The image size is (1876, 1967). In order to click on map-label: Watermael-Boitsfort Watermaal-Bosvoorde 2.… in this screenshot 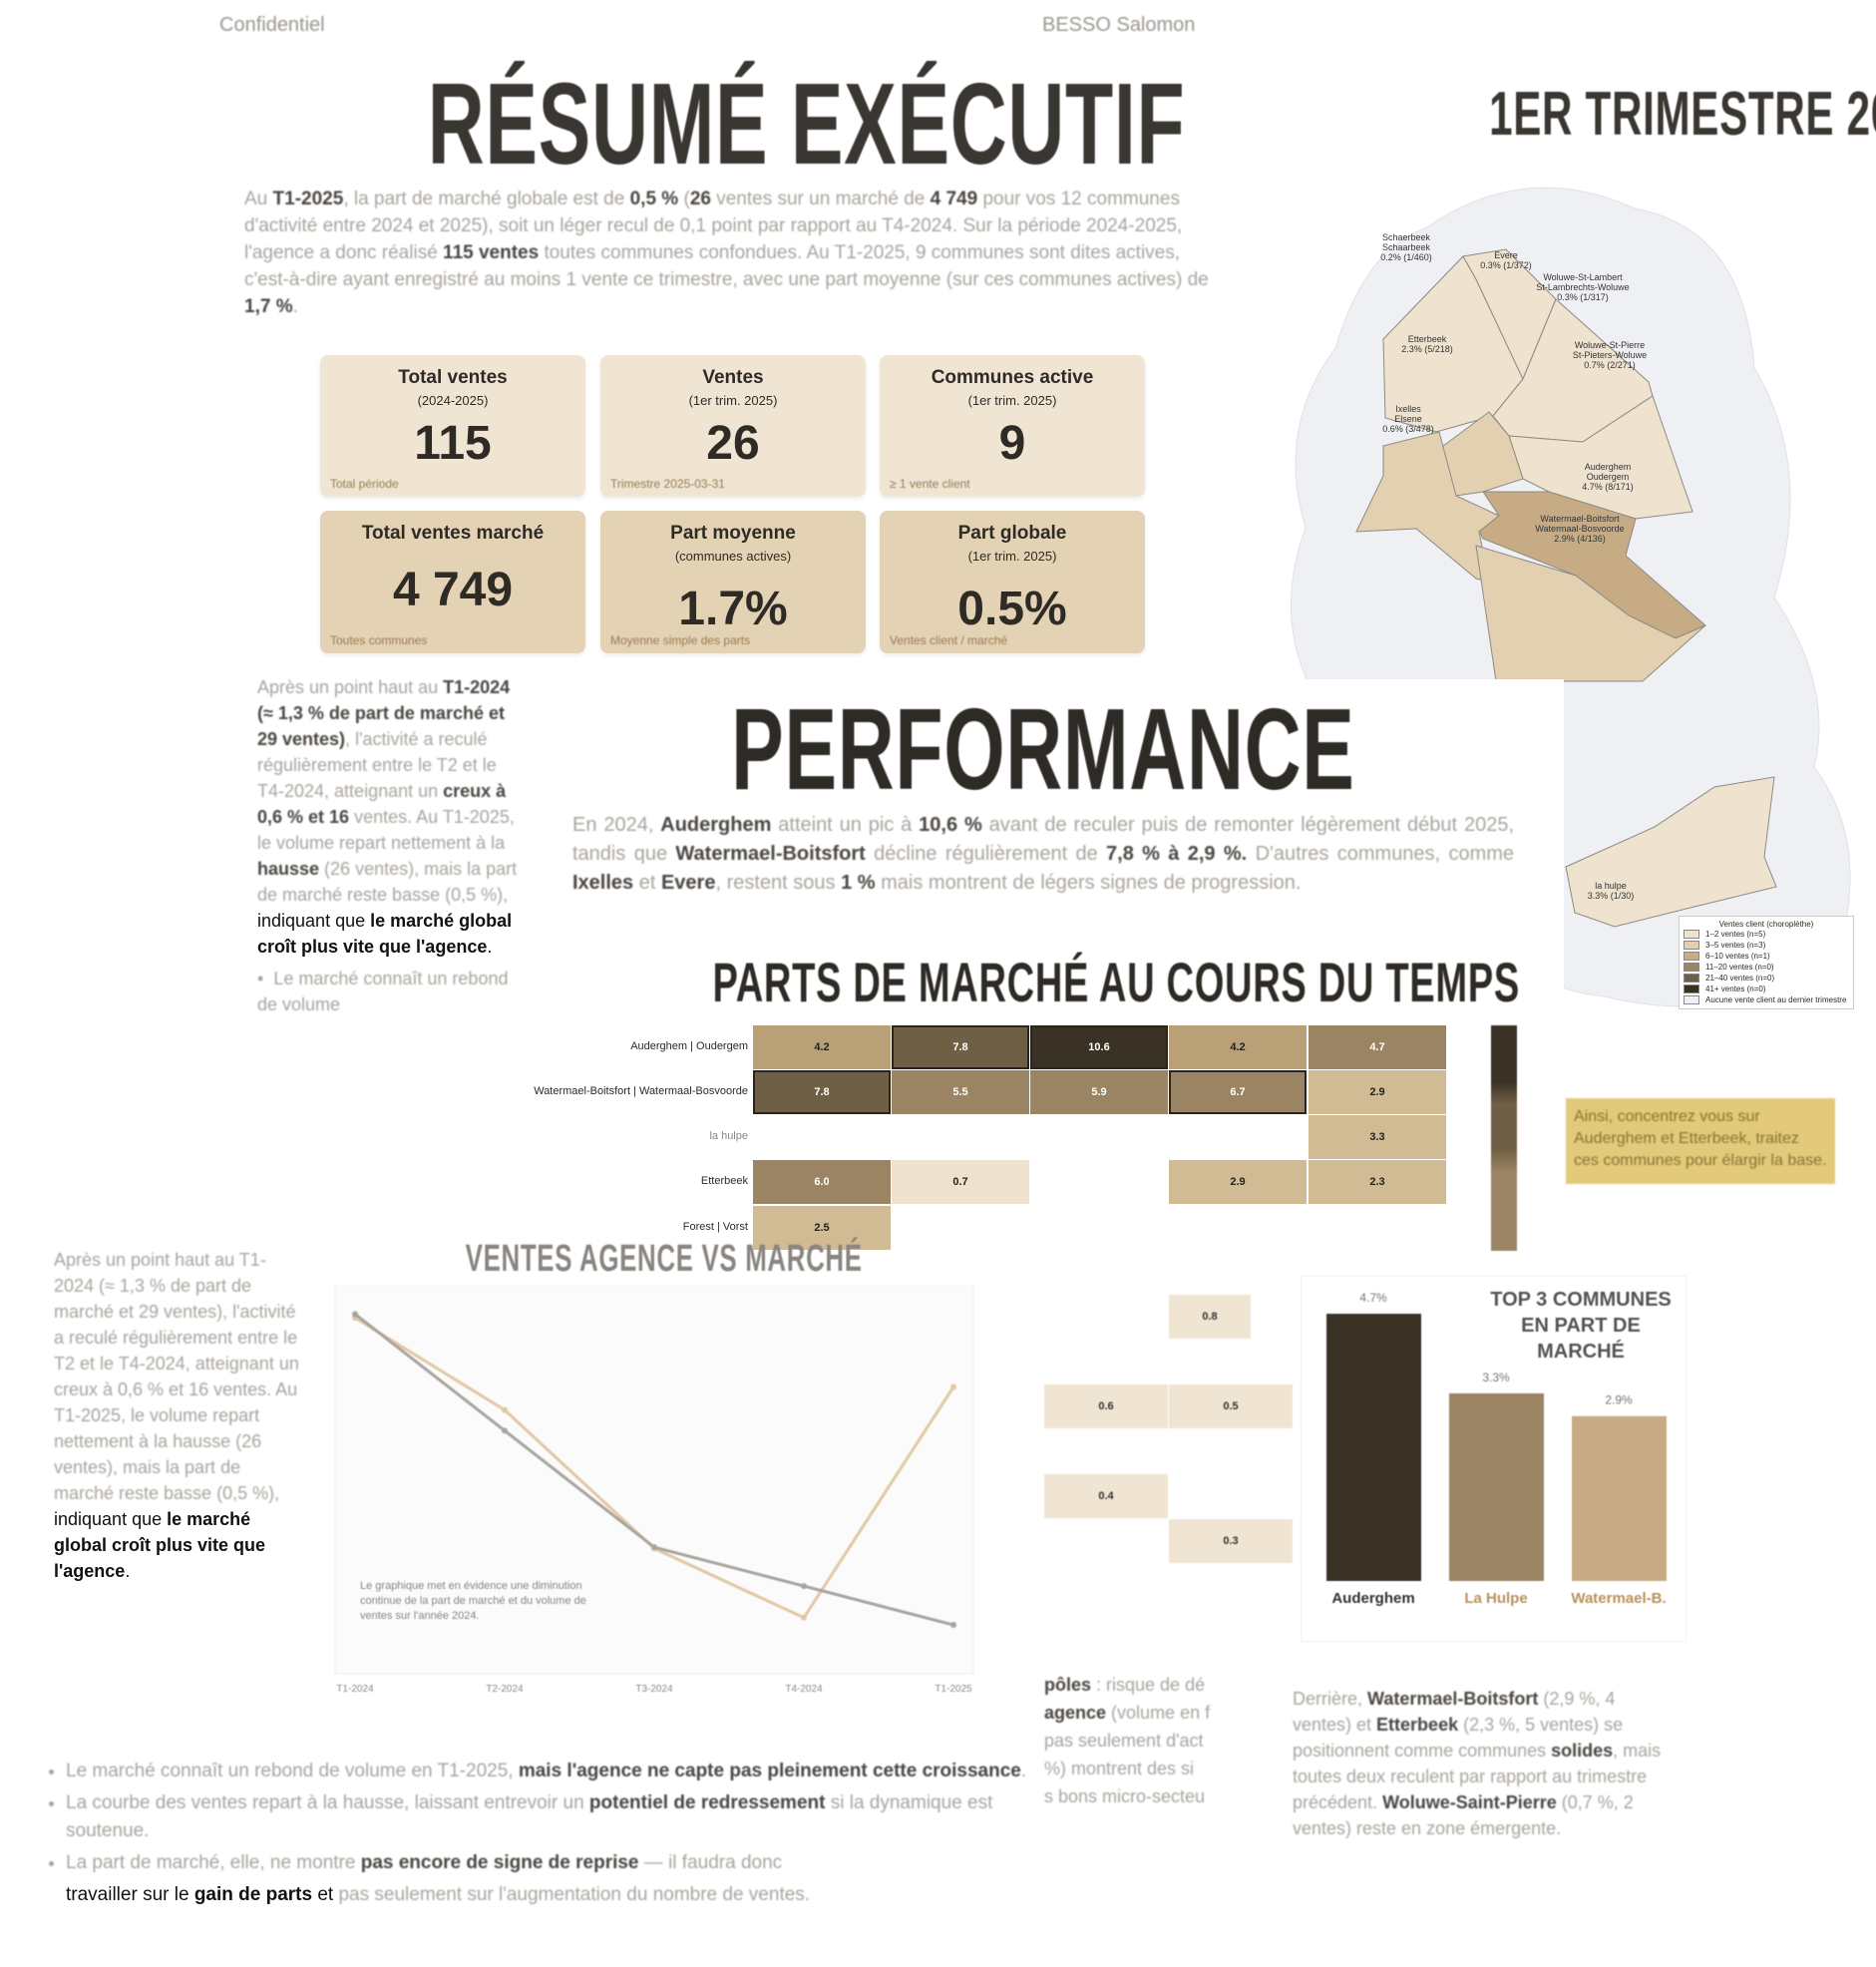, I will do `click(1579, 529)`.